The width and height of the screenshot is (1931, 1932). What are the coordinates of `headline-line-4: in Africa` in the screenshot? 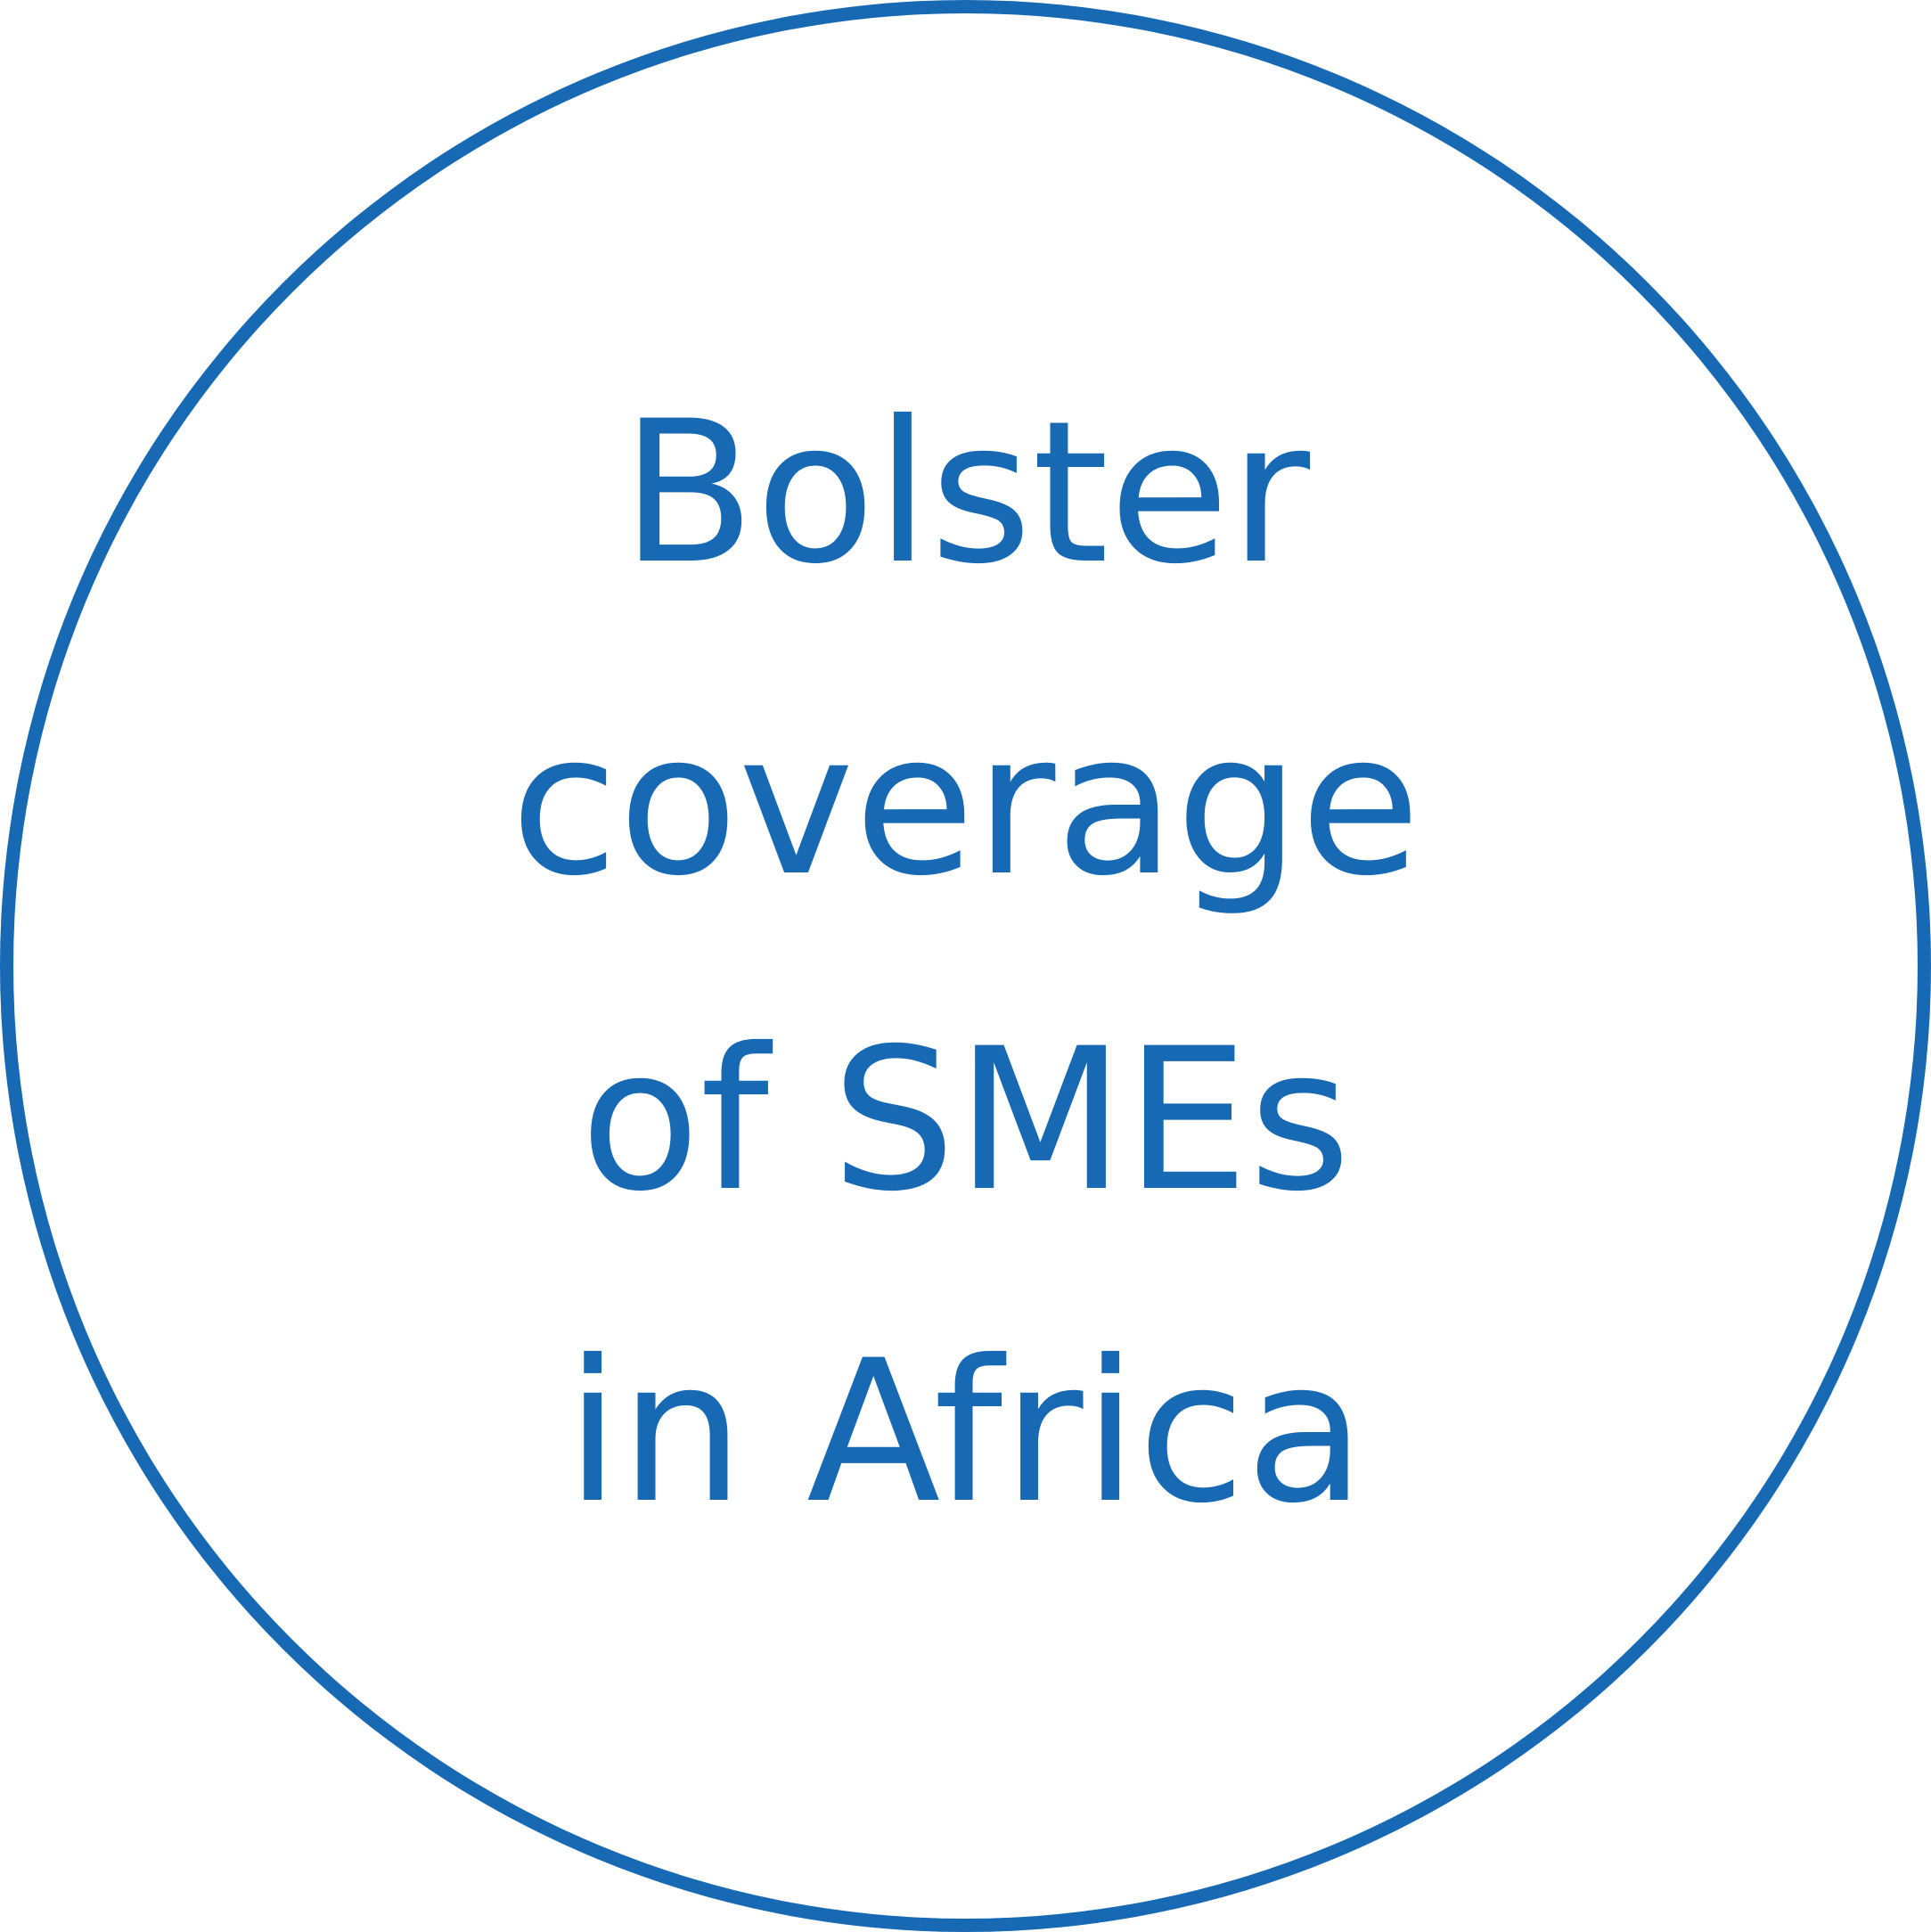 It's located at (965, 1432).